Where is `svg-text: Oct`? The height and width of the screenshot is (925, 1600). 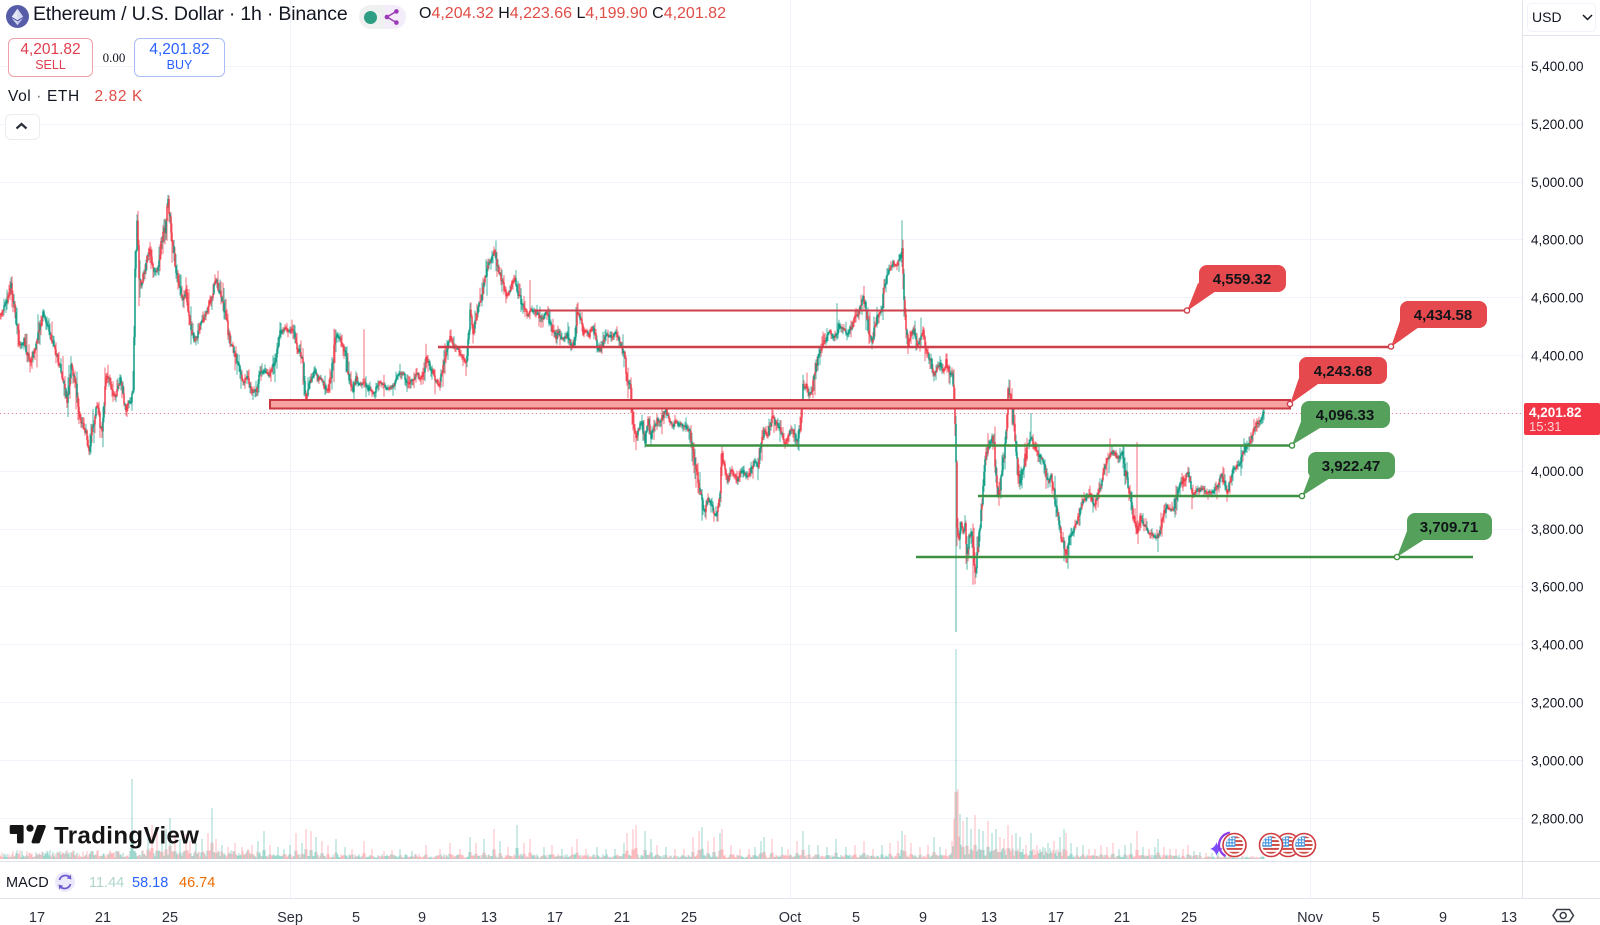
svg-text: Oct is located at coordinates (790, 917).